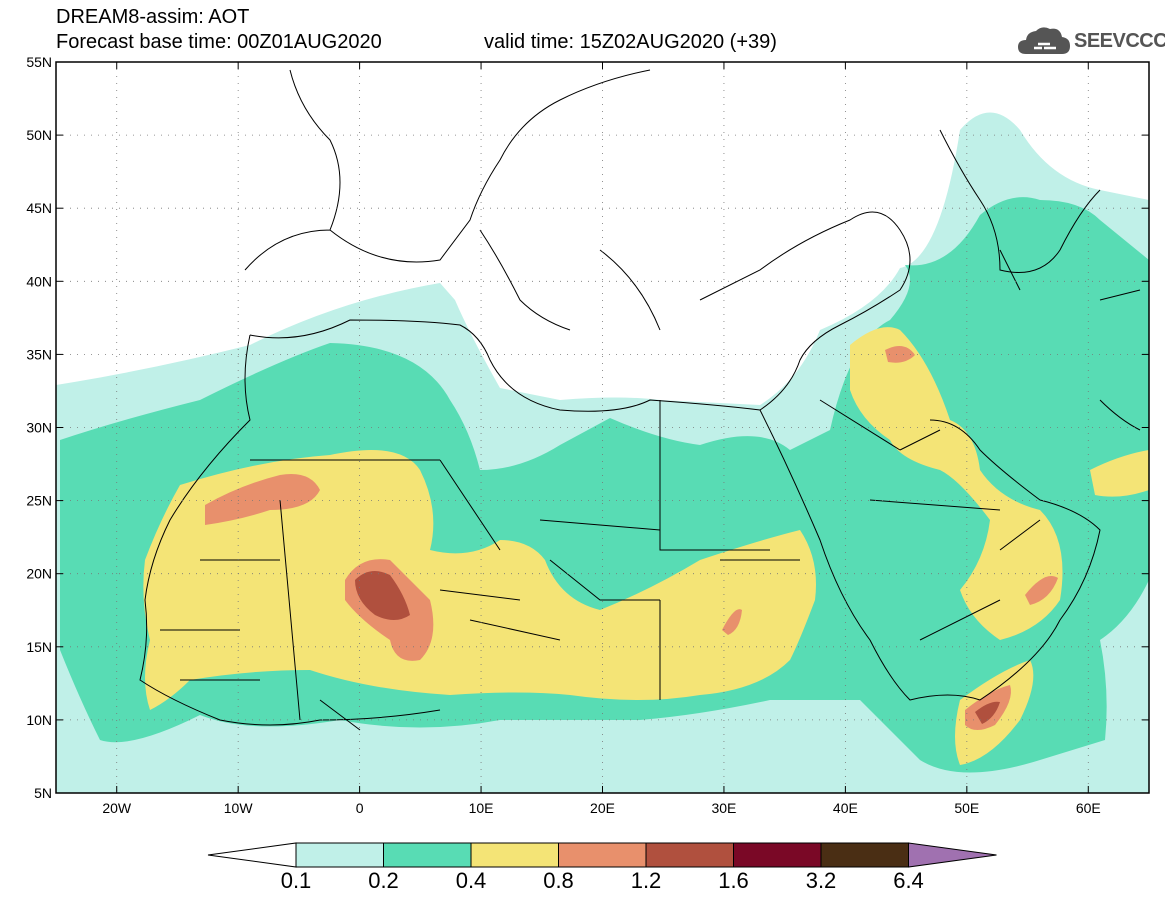  I want to click on colorbar-under, so click(252, 855).